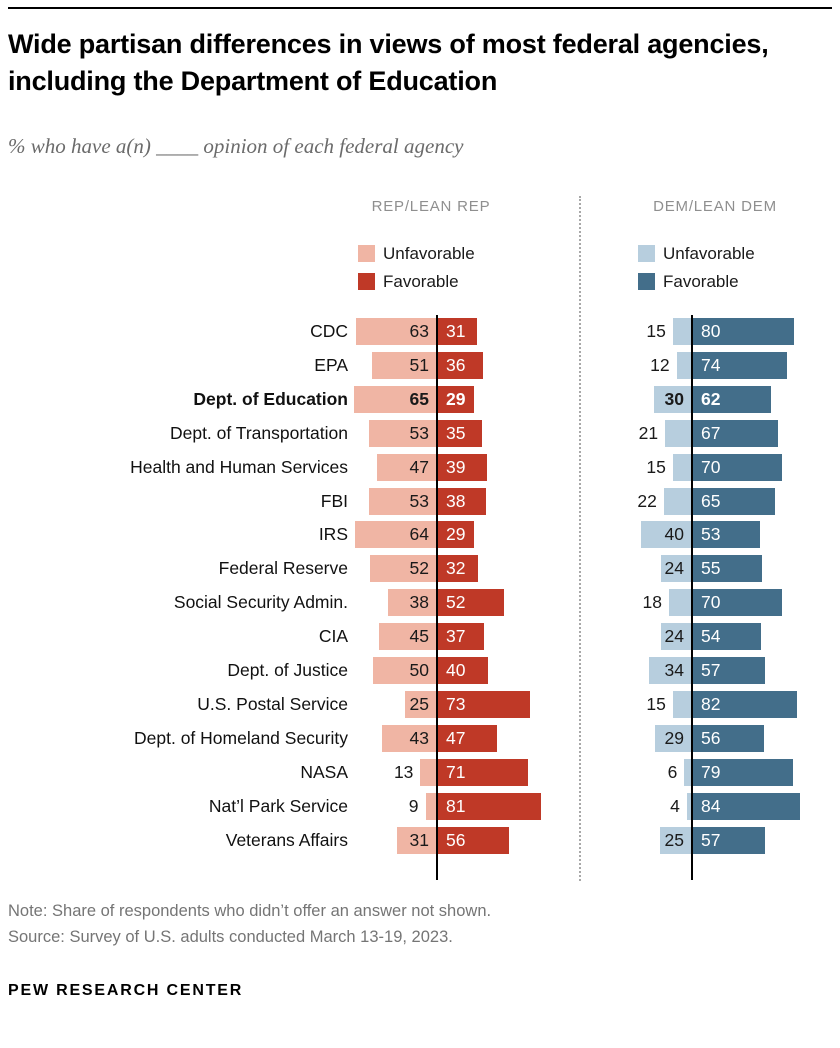  I want to click on category-label: Dept. of Transportation, so click(258, 432).